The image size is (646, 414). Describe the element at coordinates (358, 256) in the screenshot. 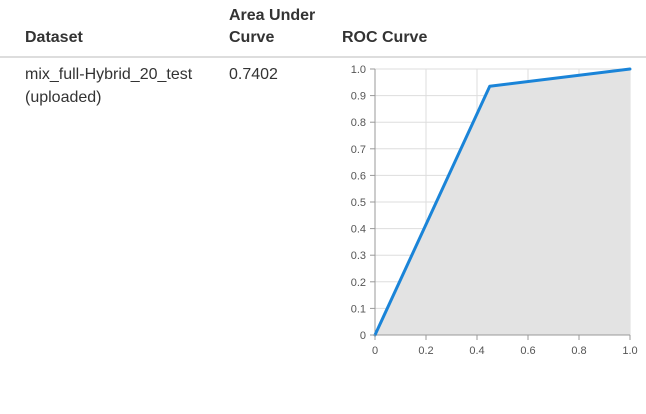

I see `tick-label-y: 0.3` at that location.